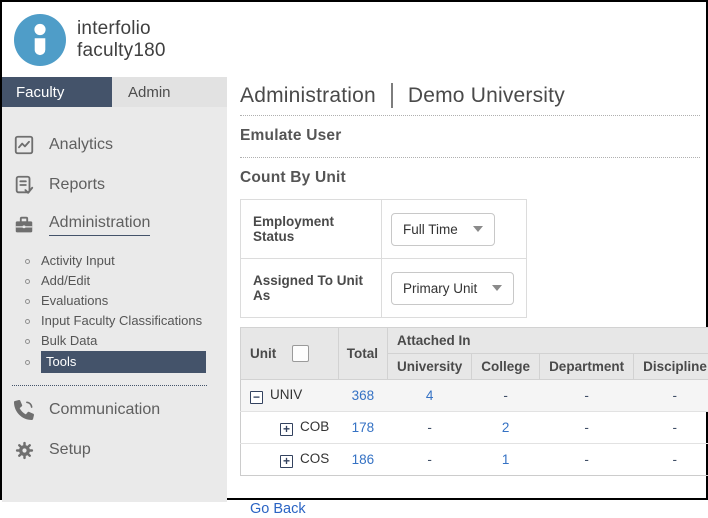  Describe the element at coordinates (40, 40) in the screenshot. I see `interfolio-logo-icon` at that location.